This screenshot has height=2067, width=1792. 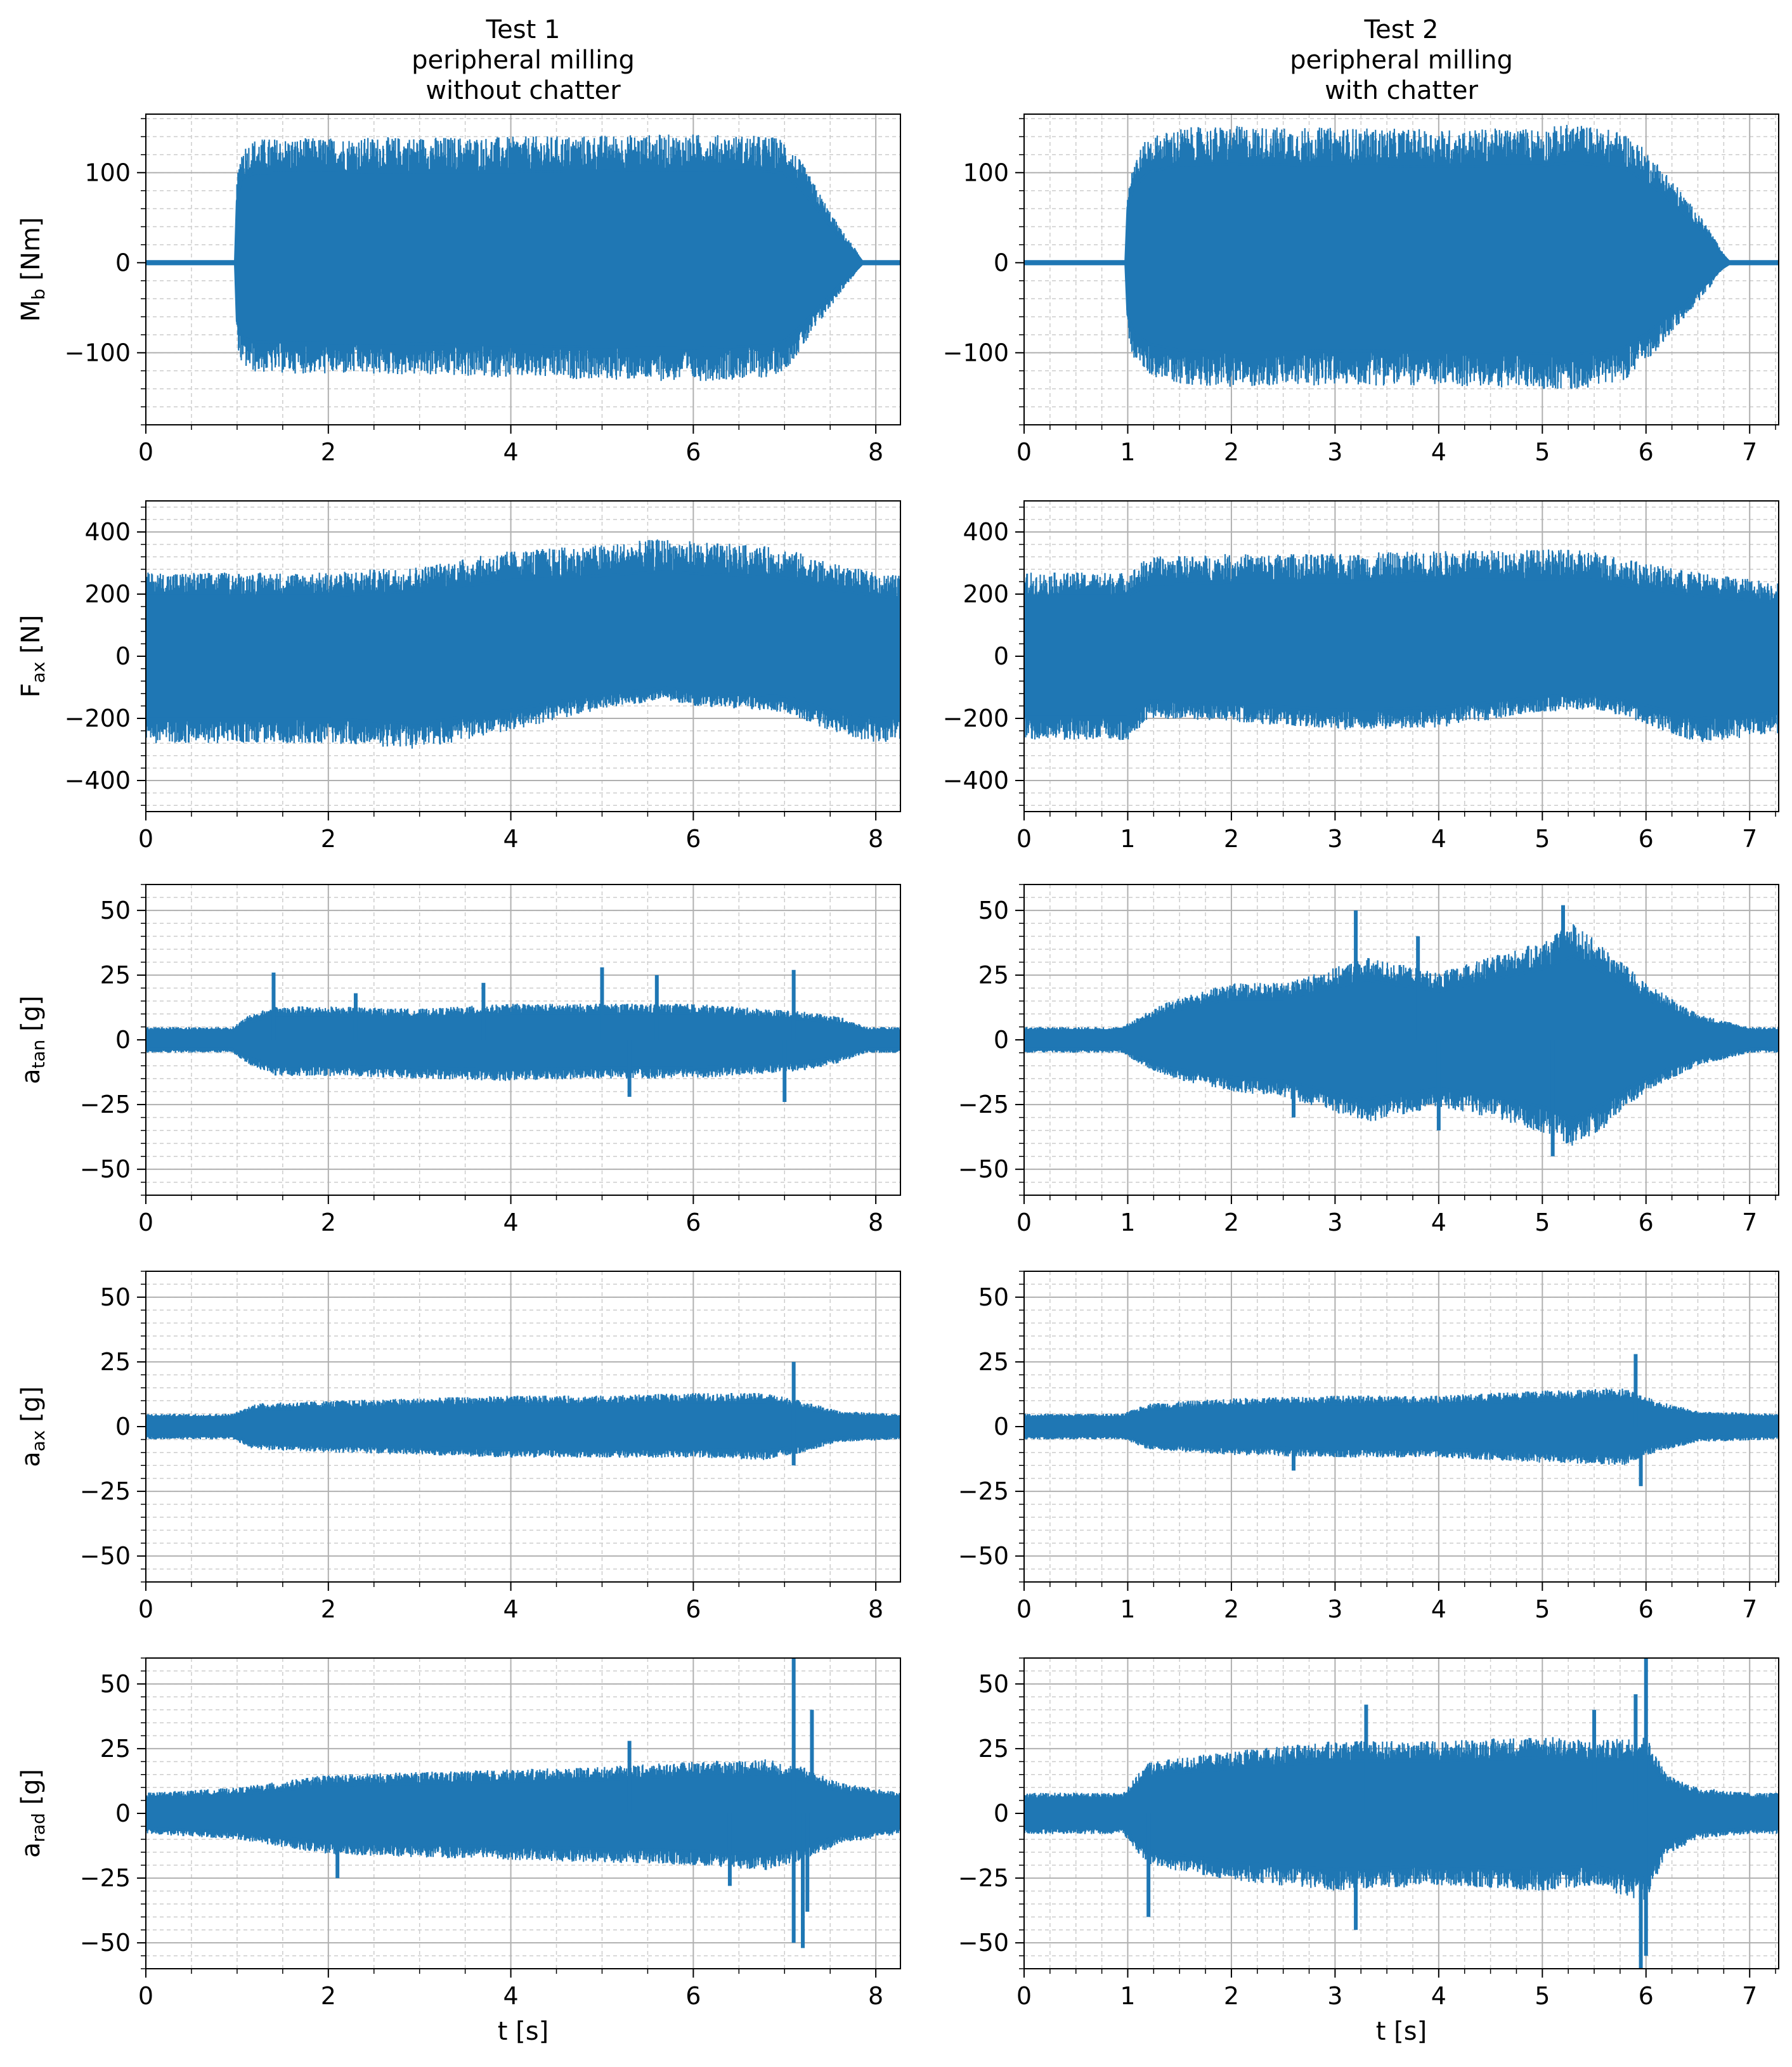 I want to click on subplot-5: 0 2 4 6 8 −50 −25 0 25 50, so click(x=491, y=1060).